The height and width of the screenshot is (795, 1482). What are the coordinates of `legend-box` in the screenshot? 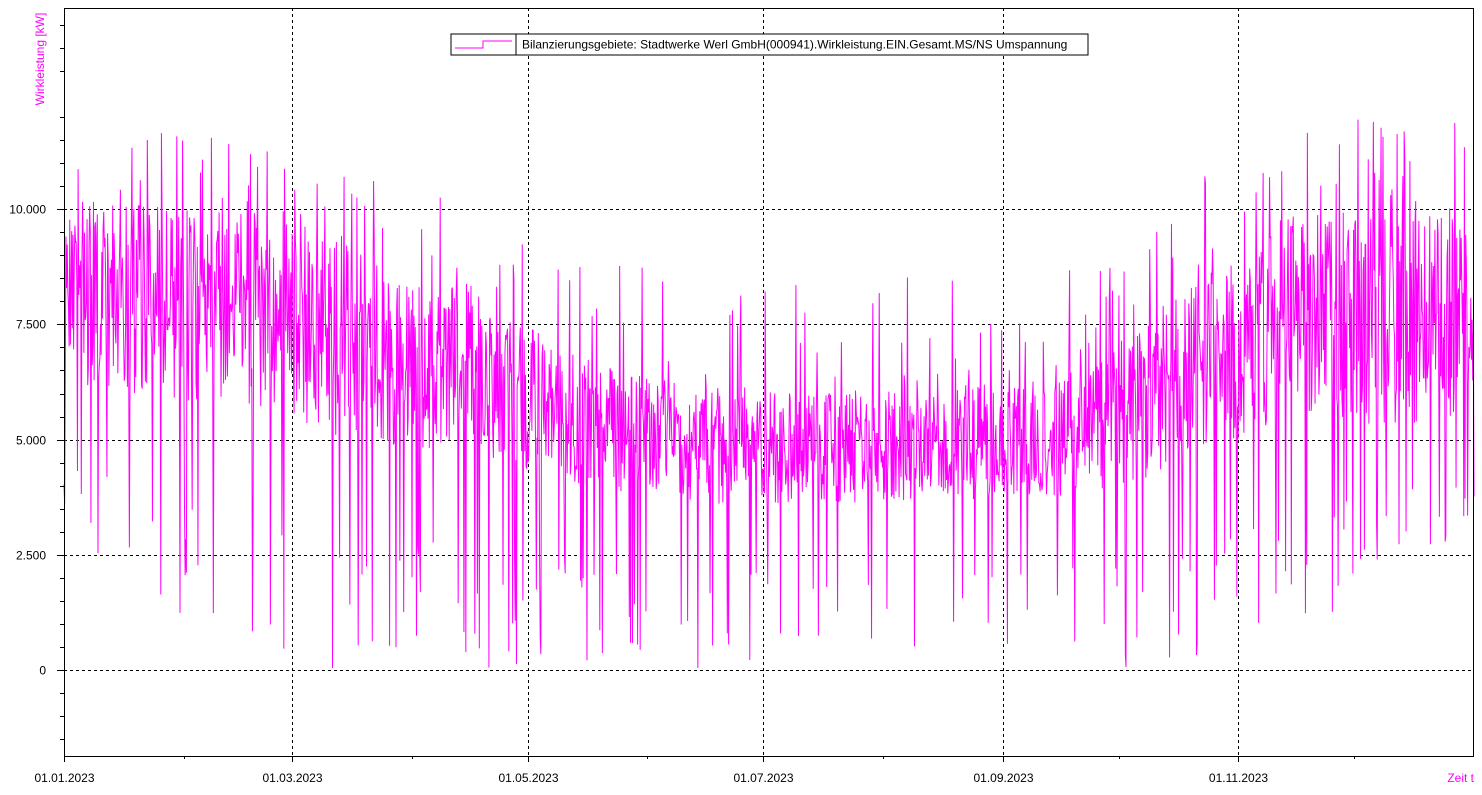 It's located at (769, 44).